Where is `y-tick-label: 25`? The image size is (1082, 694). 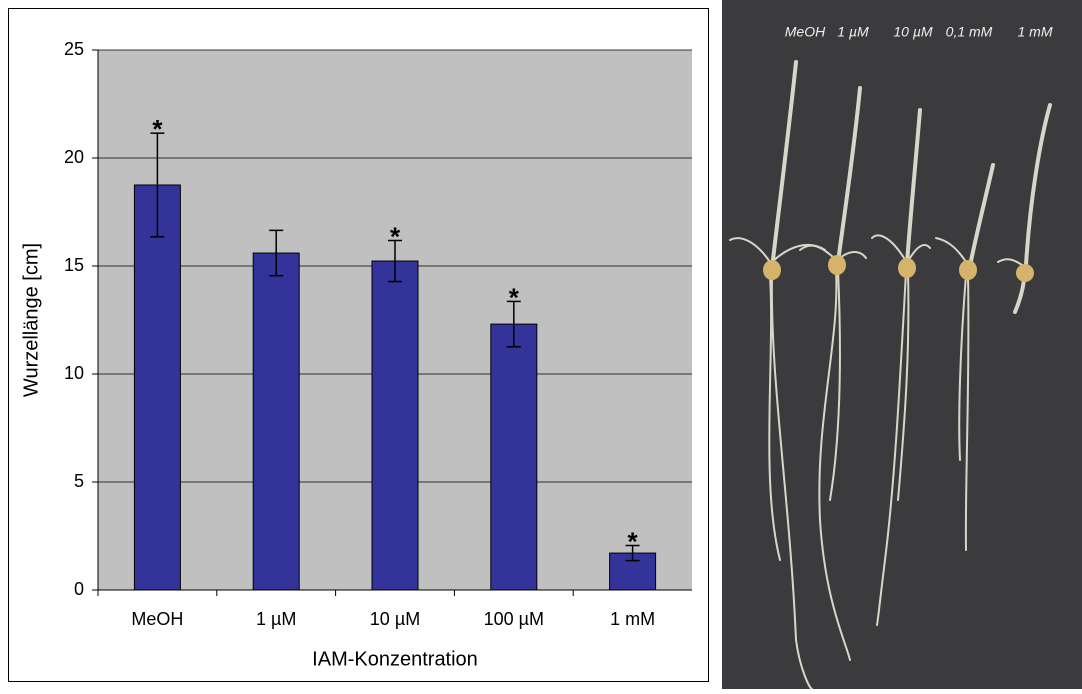
y-tick-label: 25 is located at coordinates (74, 49).